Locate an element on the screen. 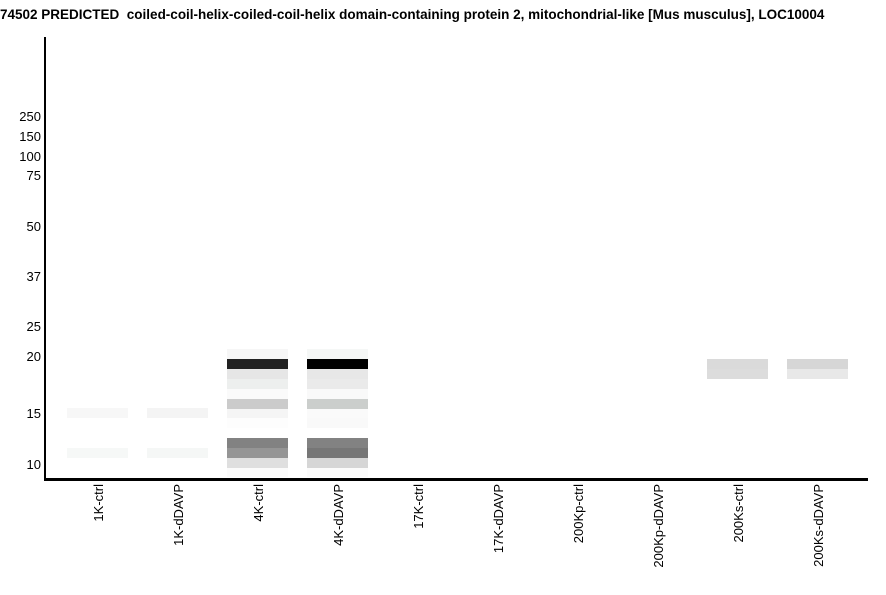 This screenshot has width=886, height=595. x-axis-lane-label: 4K-ctrl is located at coordinates (258, 503).